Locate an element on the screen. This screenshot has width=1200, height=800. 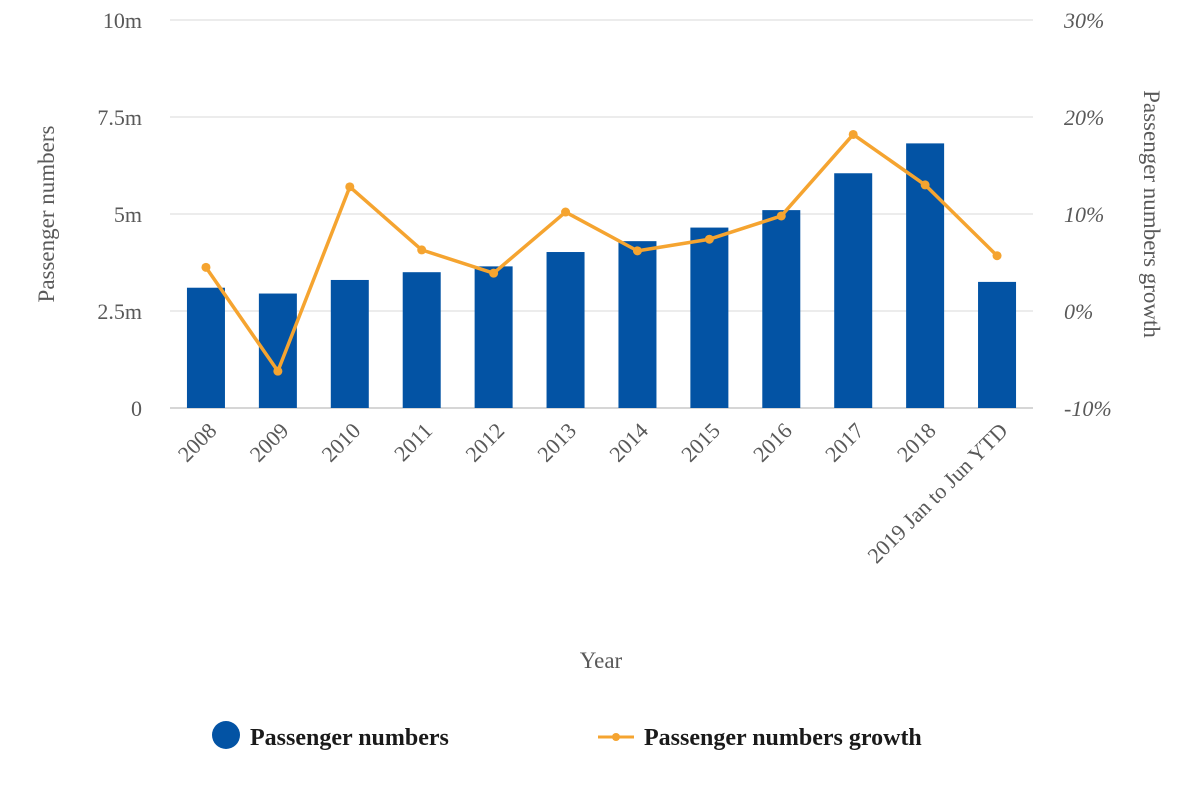
x-tick-label: 2009 is located at coordinates (269, 442).